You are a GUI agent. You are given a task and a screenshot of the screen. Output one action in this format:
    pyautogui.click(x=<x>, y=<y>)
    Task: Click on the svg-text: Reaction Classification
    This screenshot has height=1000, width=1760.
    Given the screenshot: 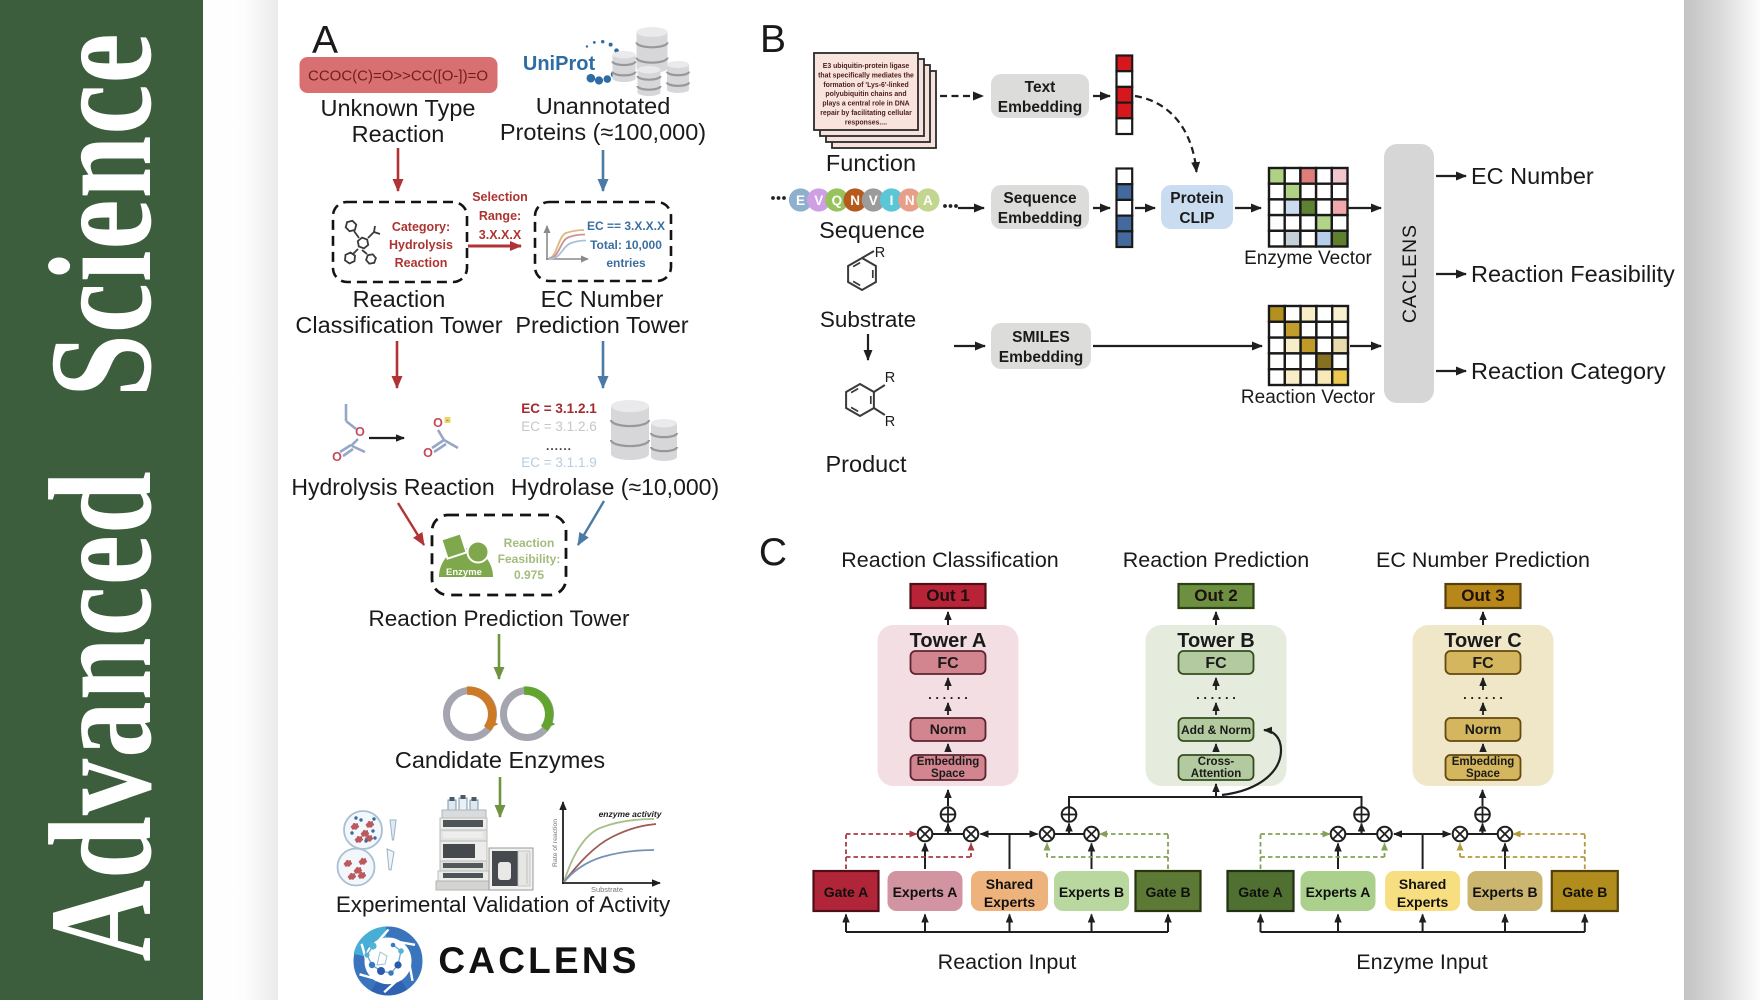 What is the action you would take?
    pyautogui.click(x=950, y=560)
    